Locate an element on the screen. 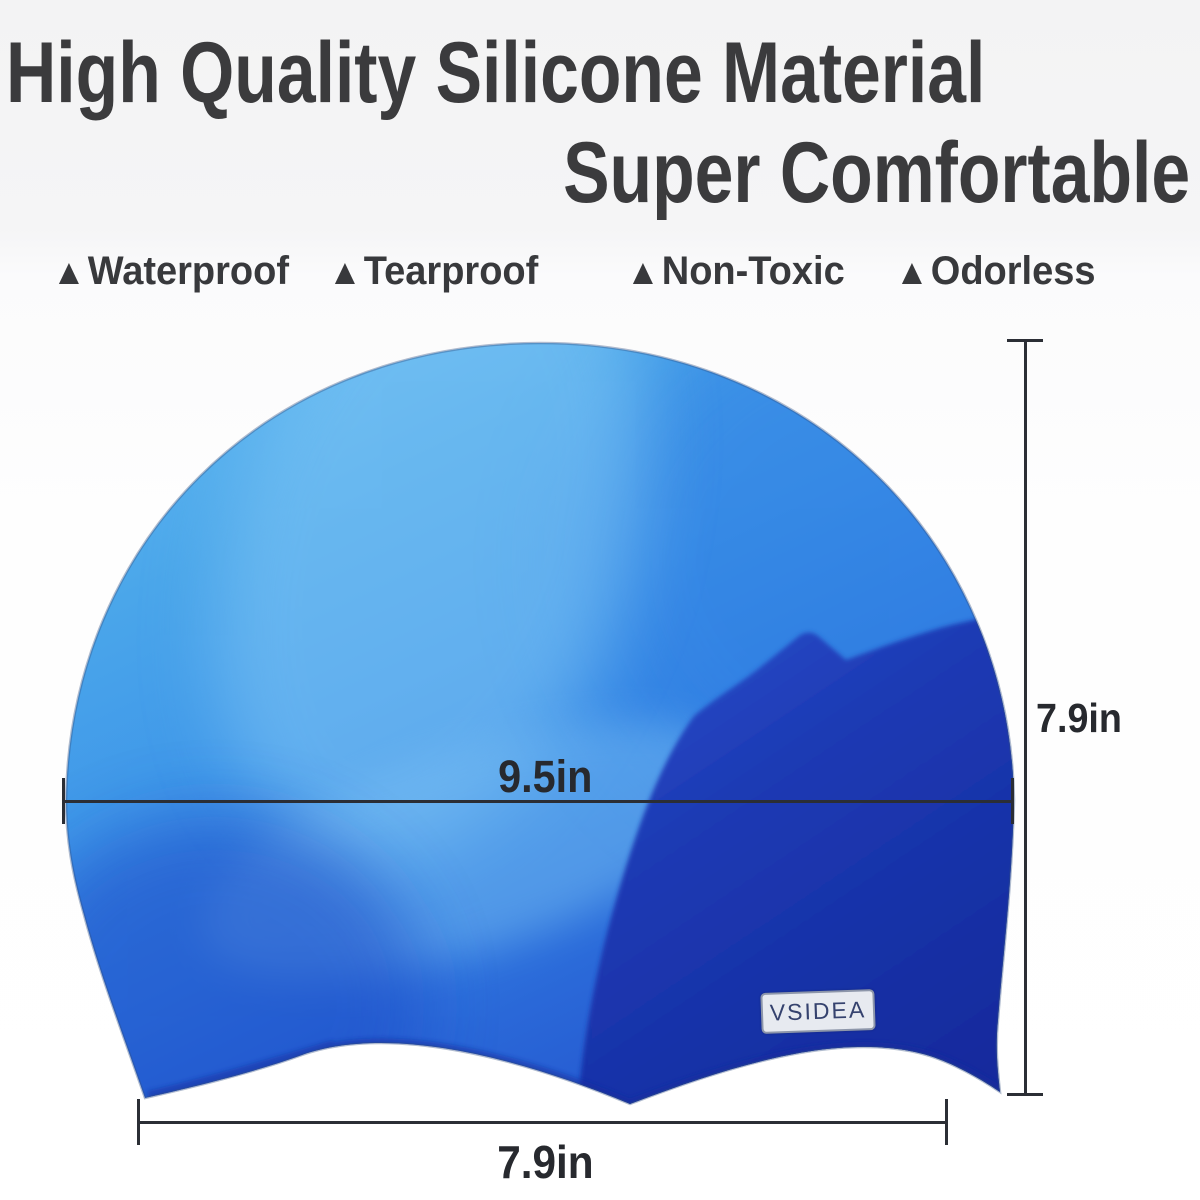 This screenshot has height=1200, width=1200. feature-label: Tearproof is located at coordinates (451, 271).